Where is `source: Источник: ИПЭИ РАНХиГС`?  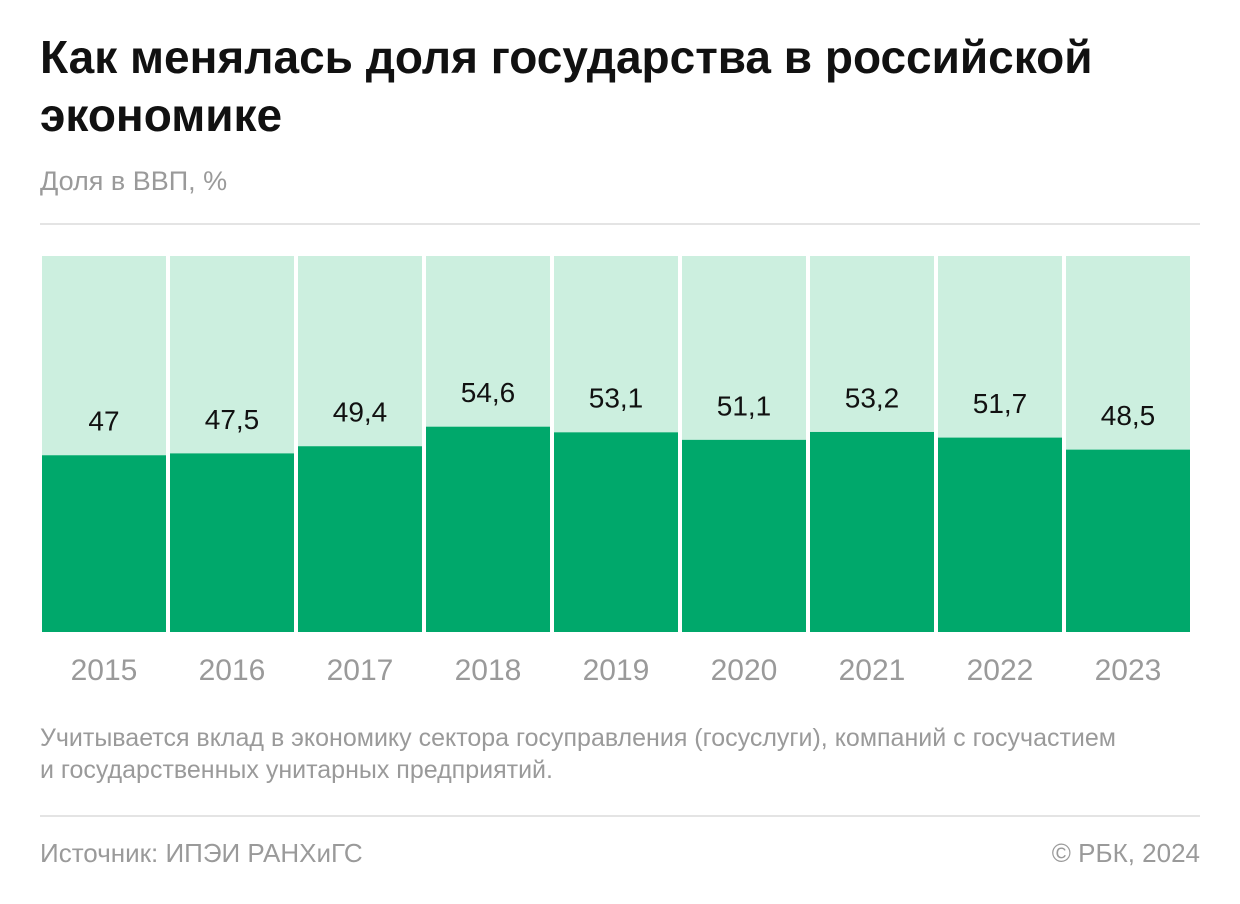
source: Источник: ИПЭИ РАНХиГС is located at coordinates (201, 853).